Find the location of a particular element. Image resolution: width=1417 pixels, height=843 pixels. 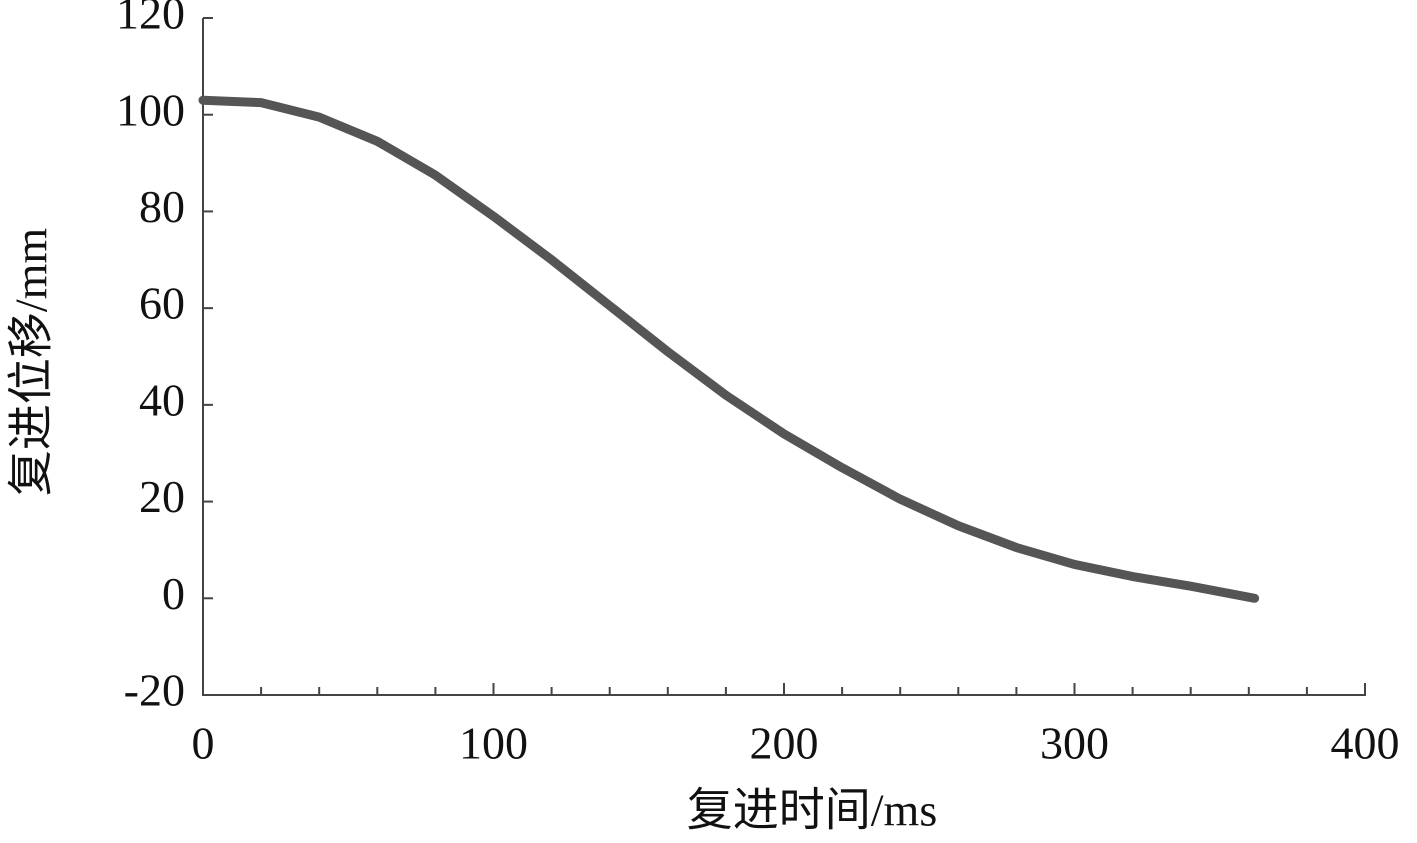

x-tick-label: 100 is located at coordinates (493, 743).